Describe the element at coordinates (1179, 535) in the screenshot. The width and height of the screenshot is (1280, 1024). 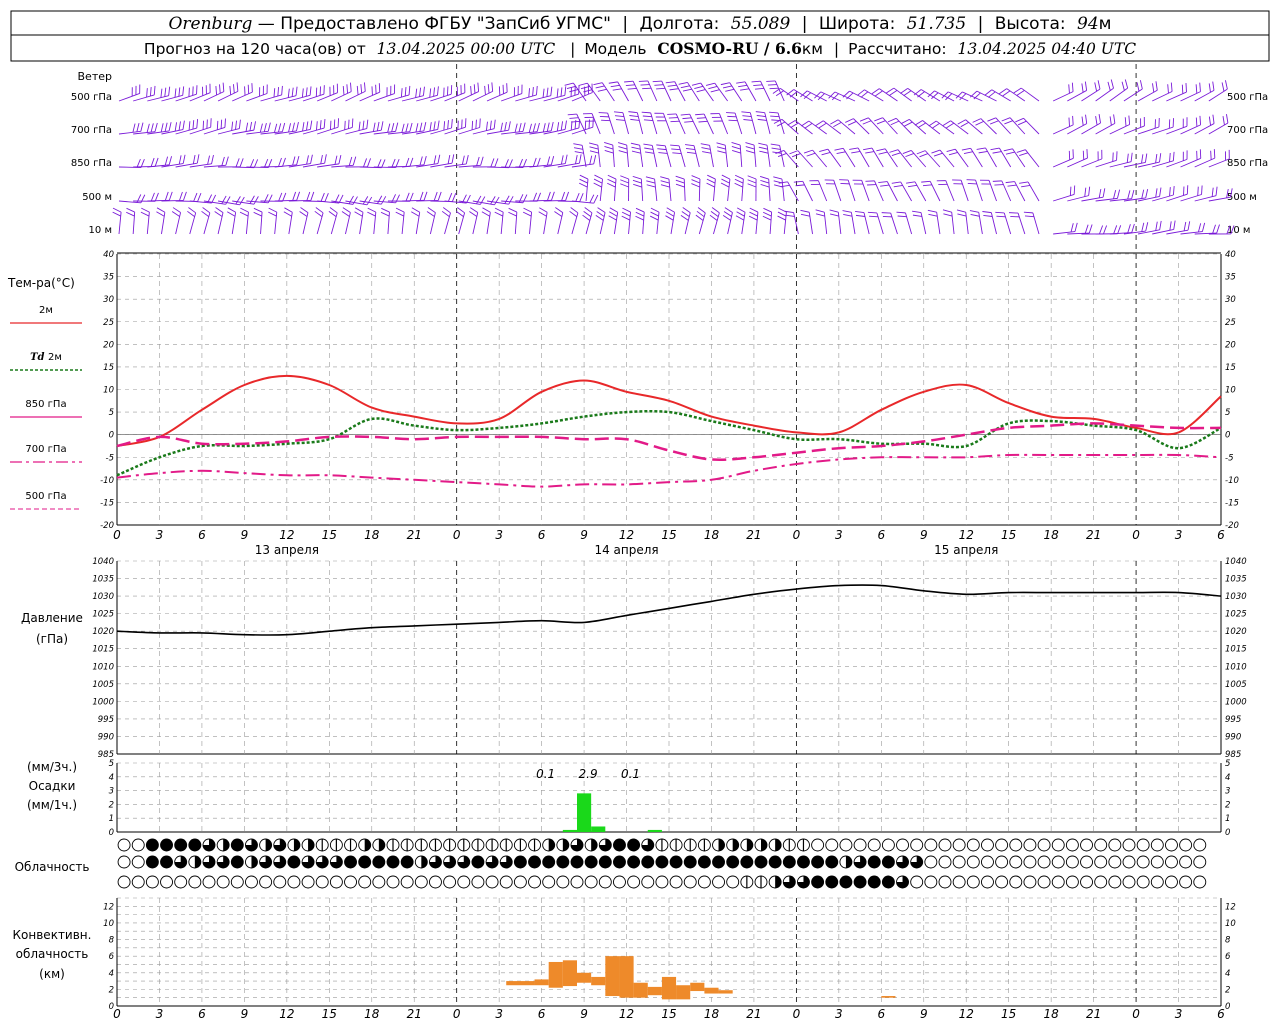
I see `temp-xtick: 3` at that location.